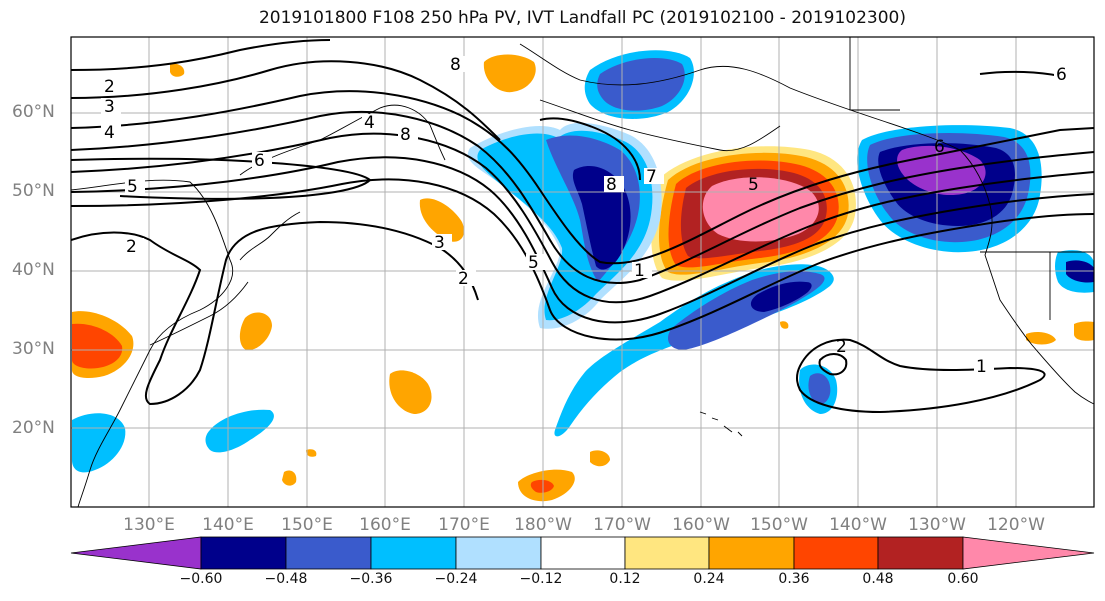 This screenshot has height=601, width=1105. I want to click on lon-label: 130°E, so click(149, 525).